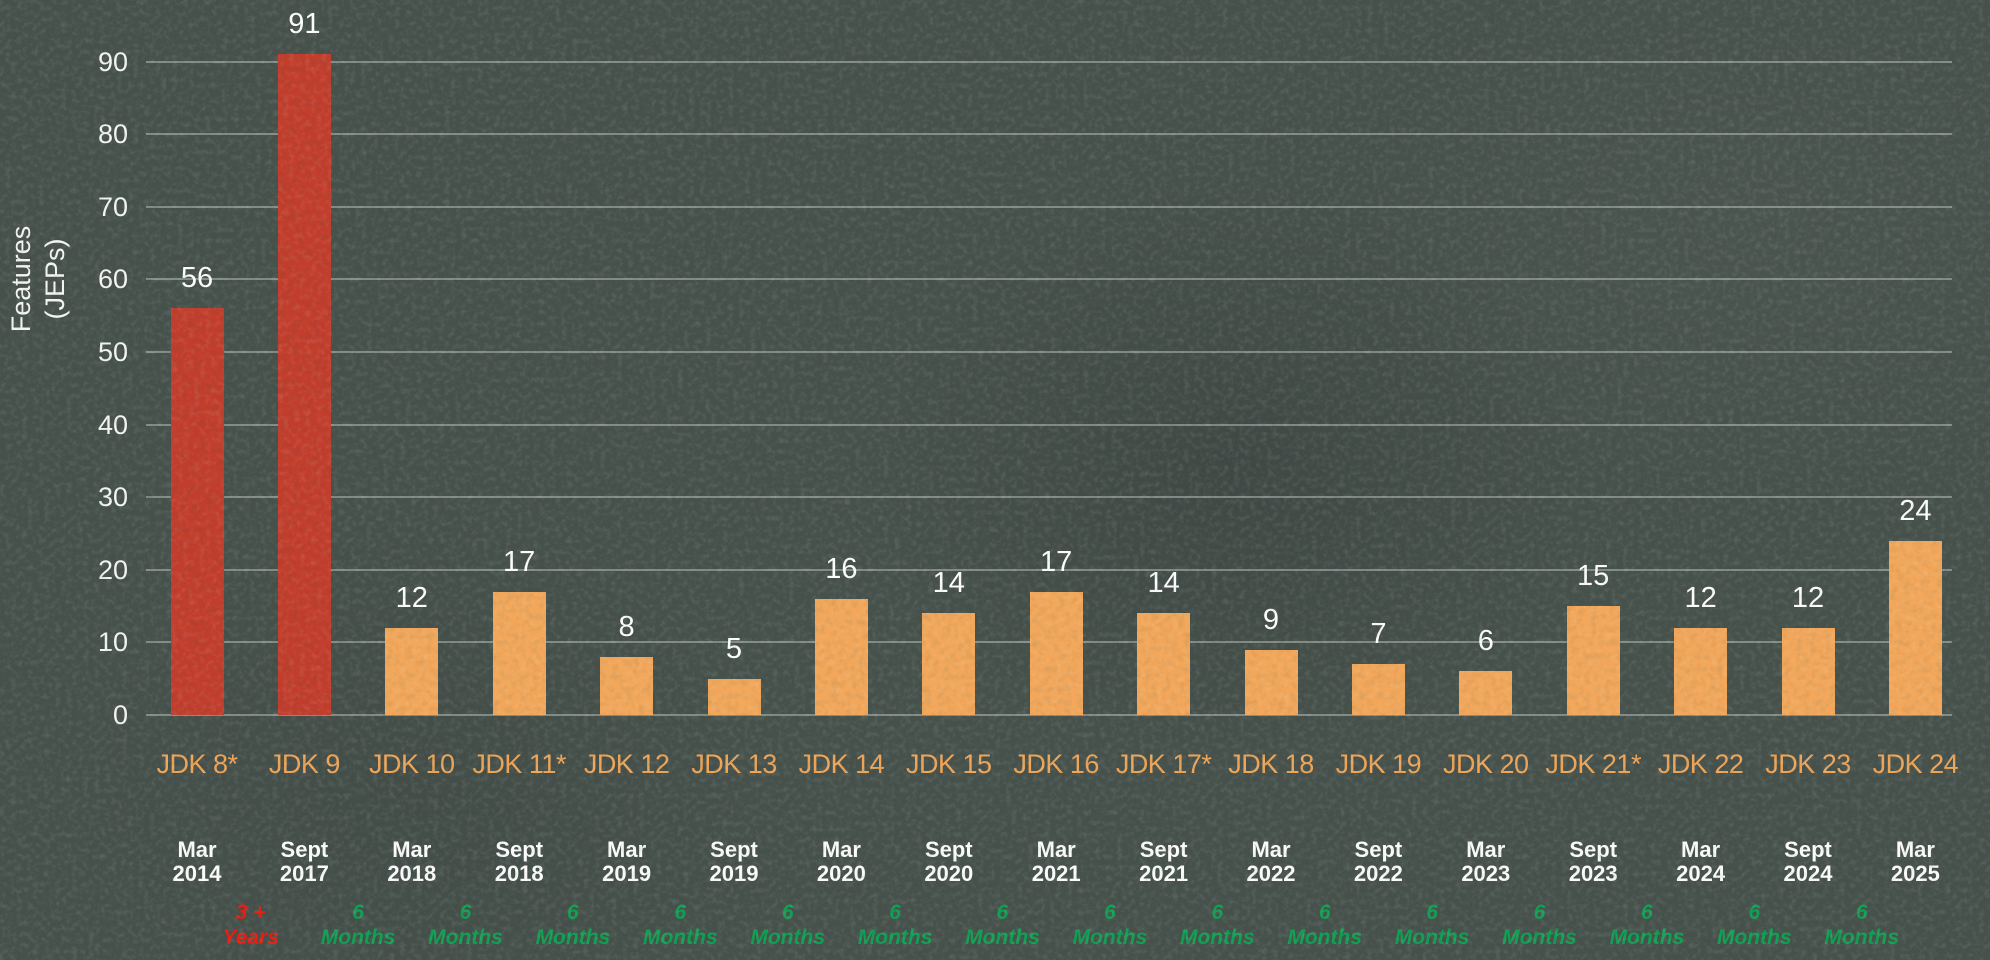 Image resolution: width=1990 pixels, height=960 pixels. What do you see at coordinates (112, 642) in the screenshot?
I see `y-tick-label: 10` at bounding box center [112, 642].